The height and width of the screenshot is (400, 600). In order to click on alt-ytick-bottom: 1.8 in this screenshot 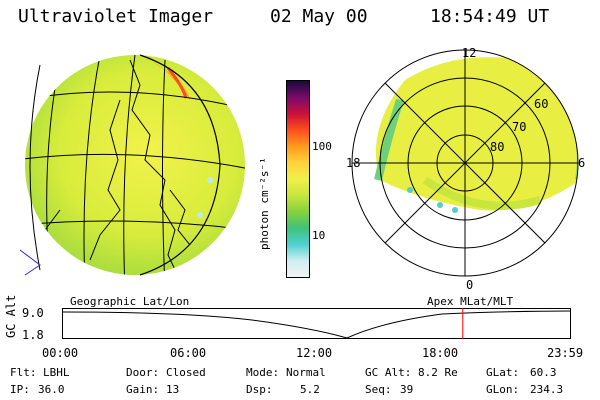, I will do `click(33, 335)`.